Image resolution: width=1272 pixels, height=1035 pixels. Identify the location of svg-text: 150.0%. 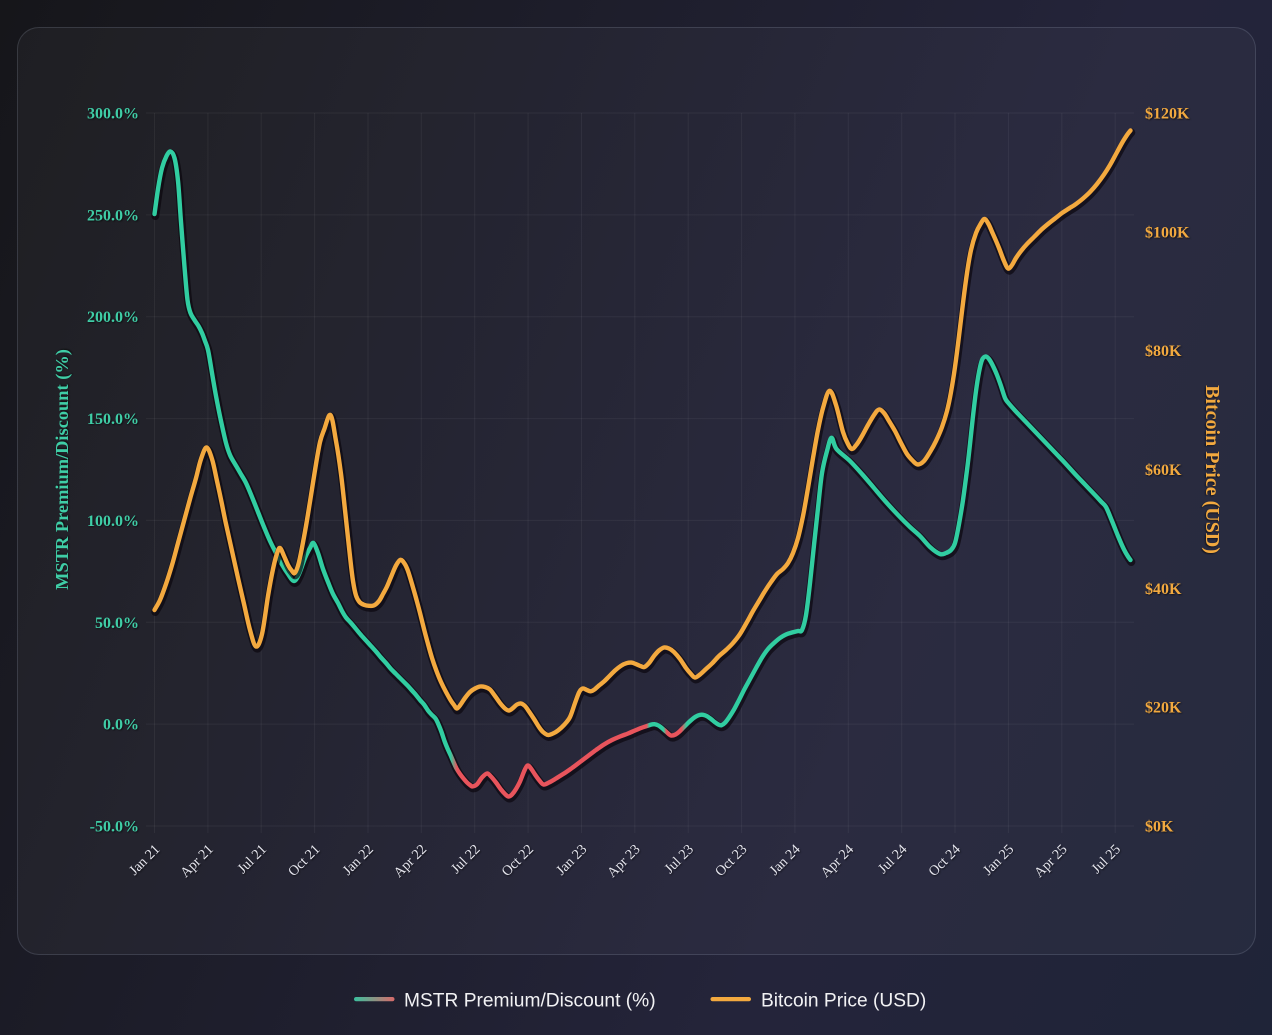
(113, 419).